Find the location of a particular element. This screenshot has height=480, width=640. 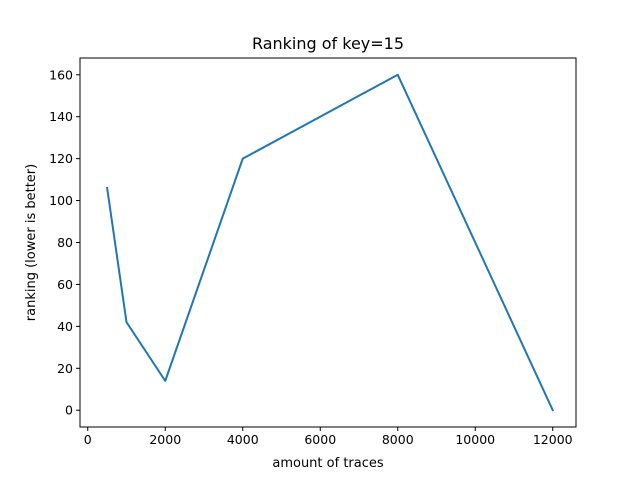

y-tick-label: 40 is located at coordinates (65, 326).